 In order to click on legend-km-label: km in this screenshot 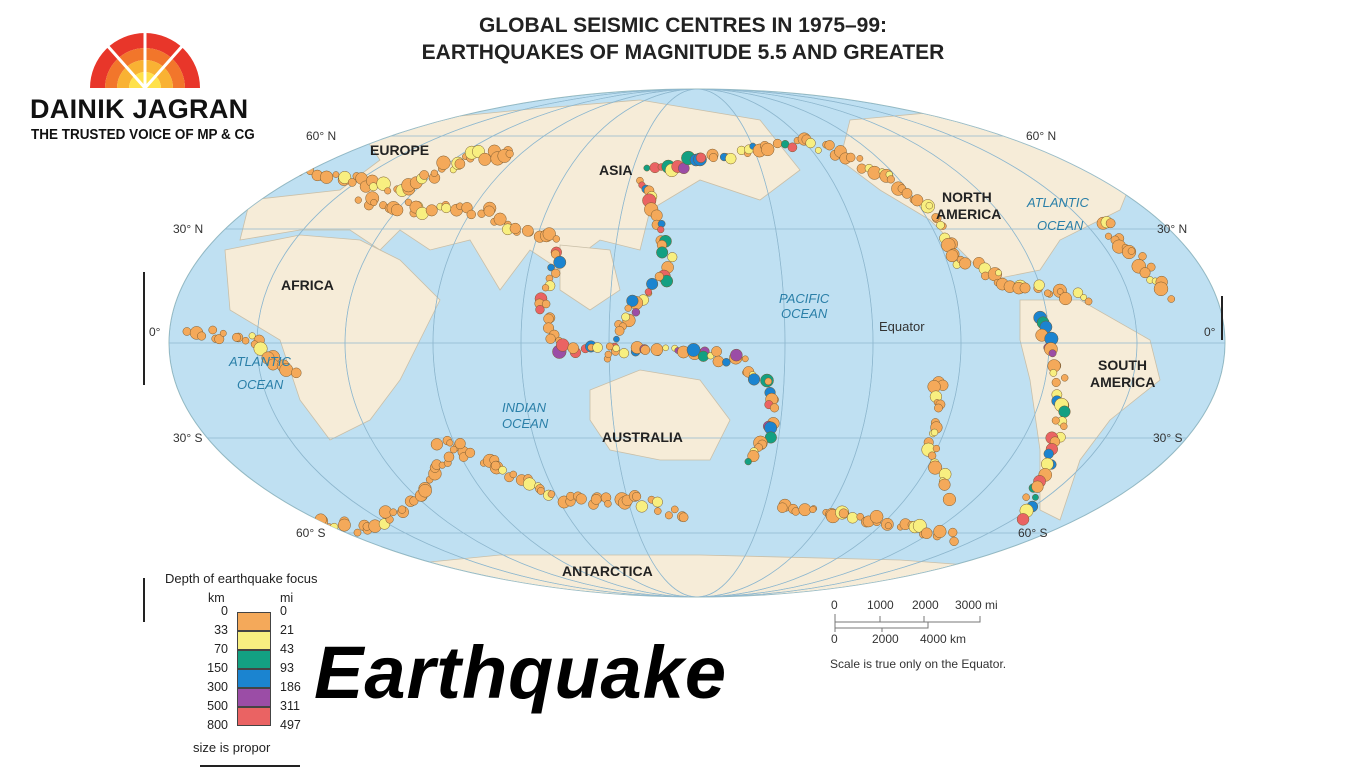, I will do `click(216, 598)`.